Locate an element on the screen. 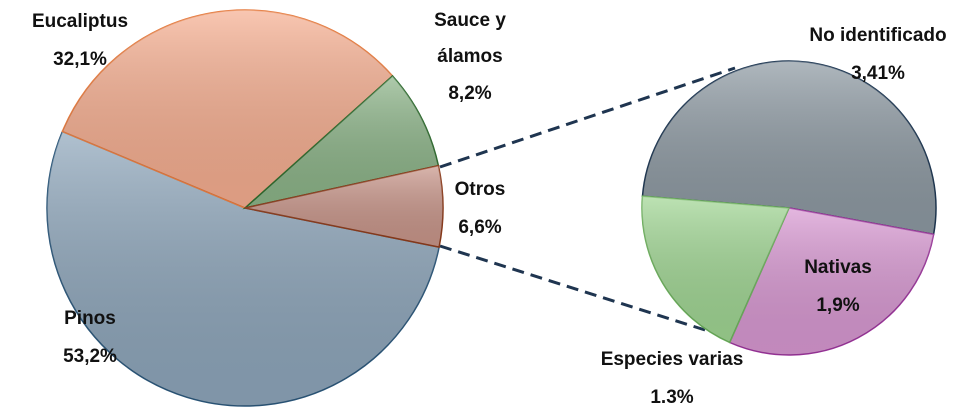  value-label: 3,41% is located at coordinates (878, 73).